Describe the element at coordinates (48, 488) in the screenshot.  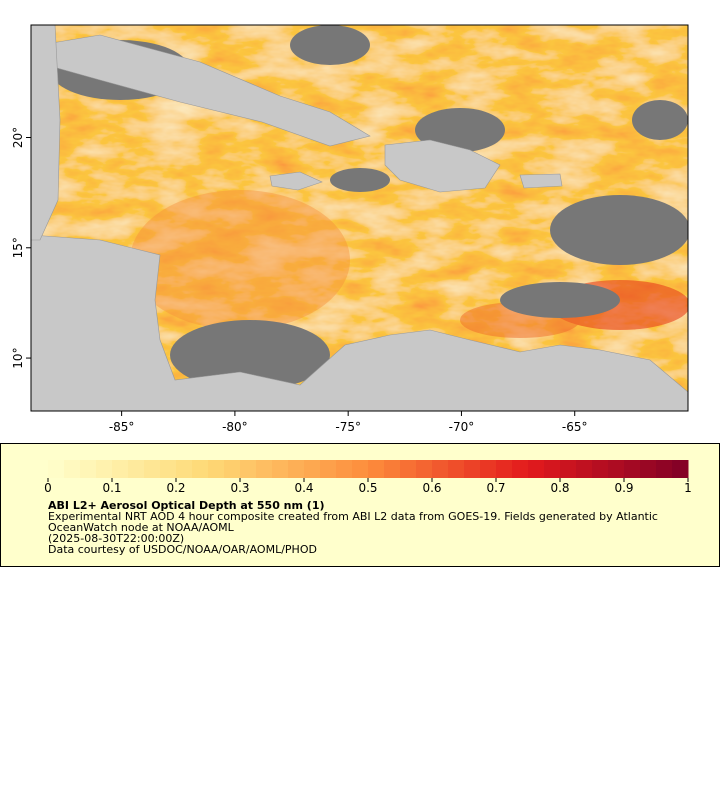
I see `colorbar-tick-label: 0` at that location.